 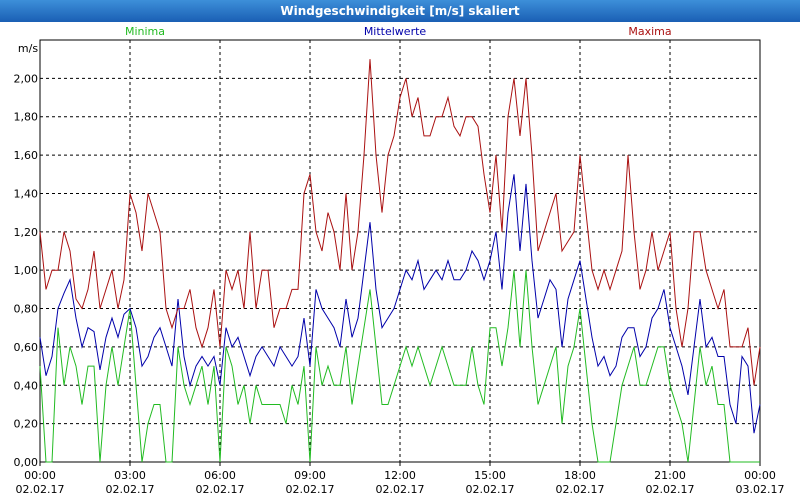 I want to click on legend-entry-maxima: Maxima, so click(x=649, y=31).